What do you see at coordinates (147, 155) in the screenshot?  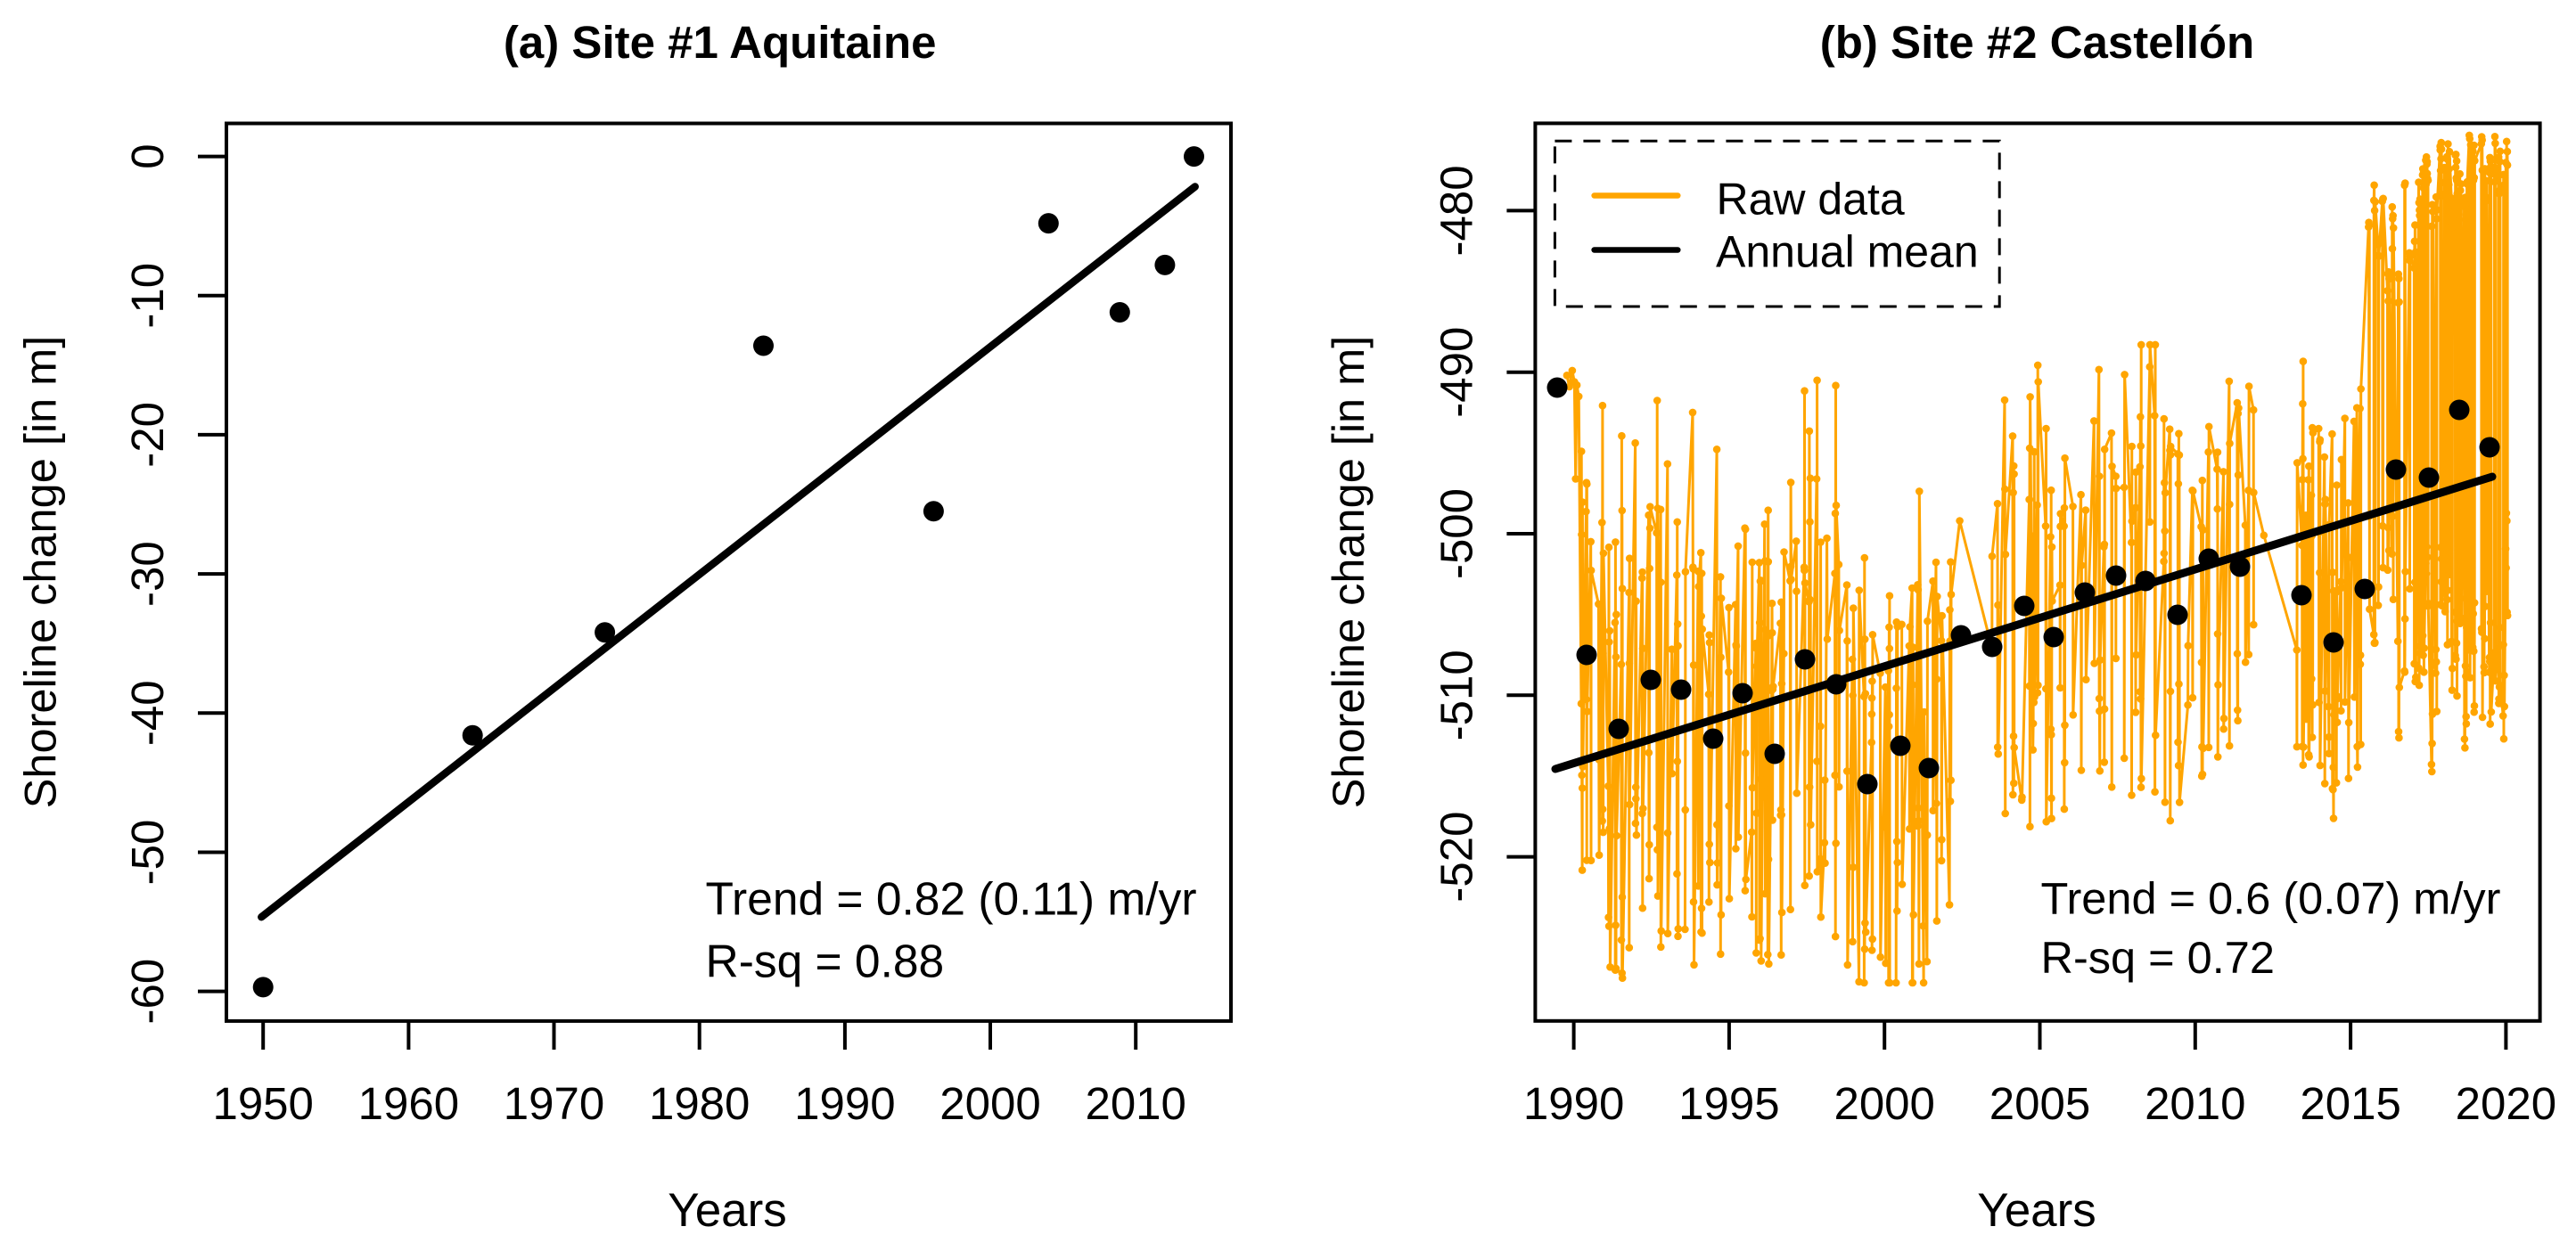 I see `svg-text: 0` at bounding box center [147, 155].